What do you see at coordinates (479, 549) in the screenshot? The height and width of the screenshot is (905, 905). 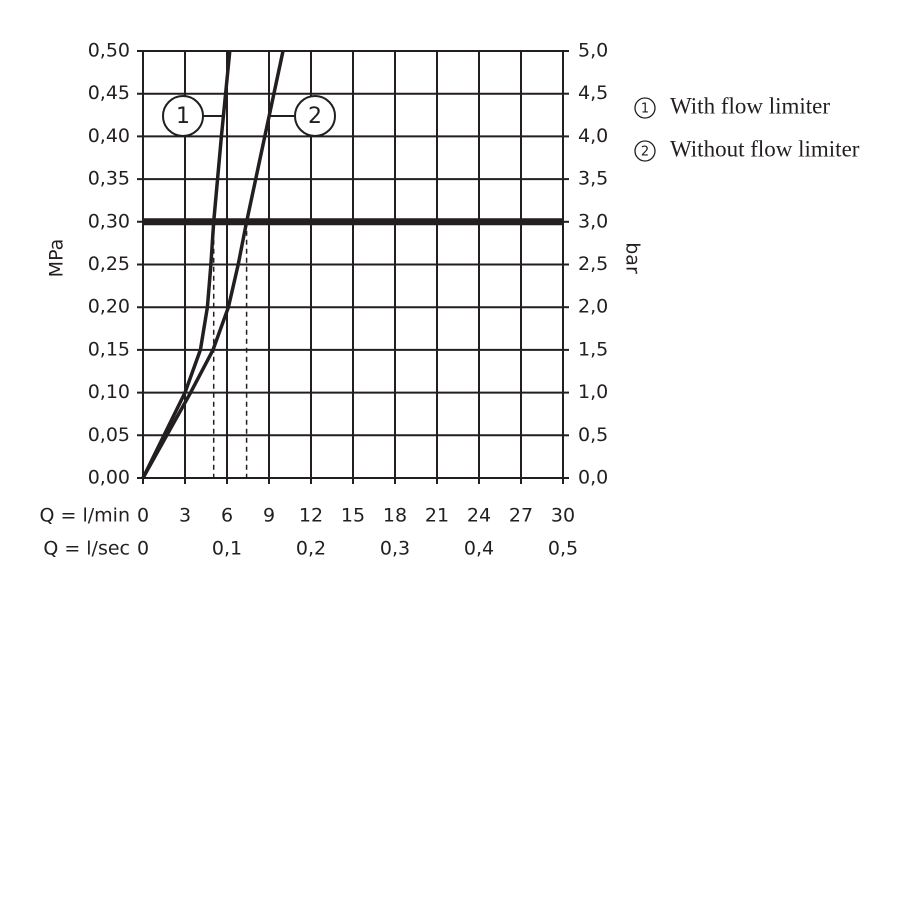 I see `x2-tick-label: 0,4` at bounding box center [479, 549].